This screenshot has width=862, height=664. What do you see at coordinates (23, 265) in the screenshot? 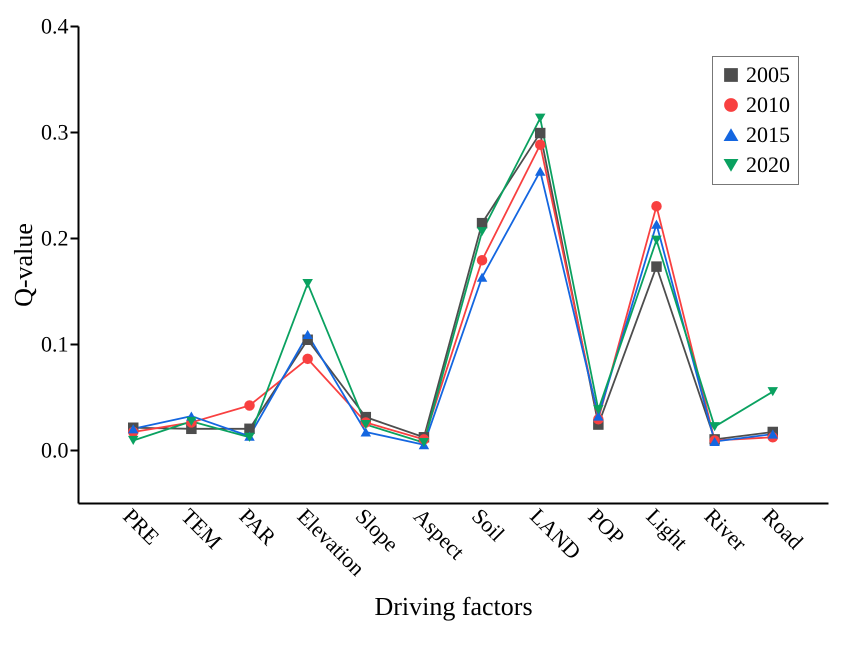
I see `y-axis-title: Q-value` at bounding box center [23, 265].